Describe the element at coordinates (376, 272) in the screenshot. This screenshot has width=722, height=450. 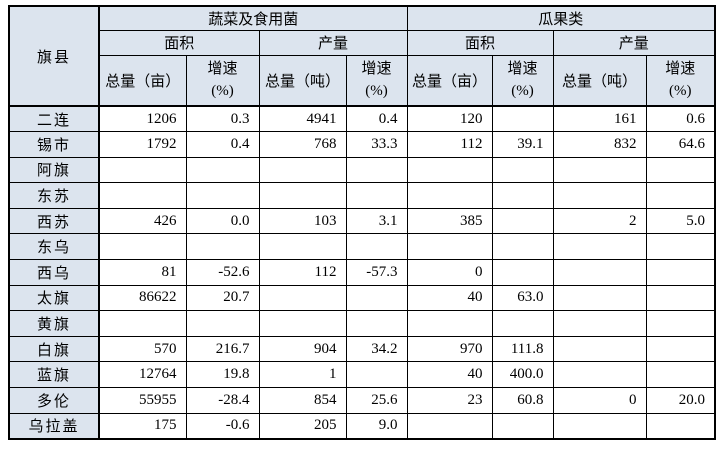
I see `cell: -57.3` at that location.